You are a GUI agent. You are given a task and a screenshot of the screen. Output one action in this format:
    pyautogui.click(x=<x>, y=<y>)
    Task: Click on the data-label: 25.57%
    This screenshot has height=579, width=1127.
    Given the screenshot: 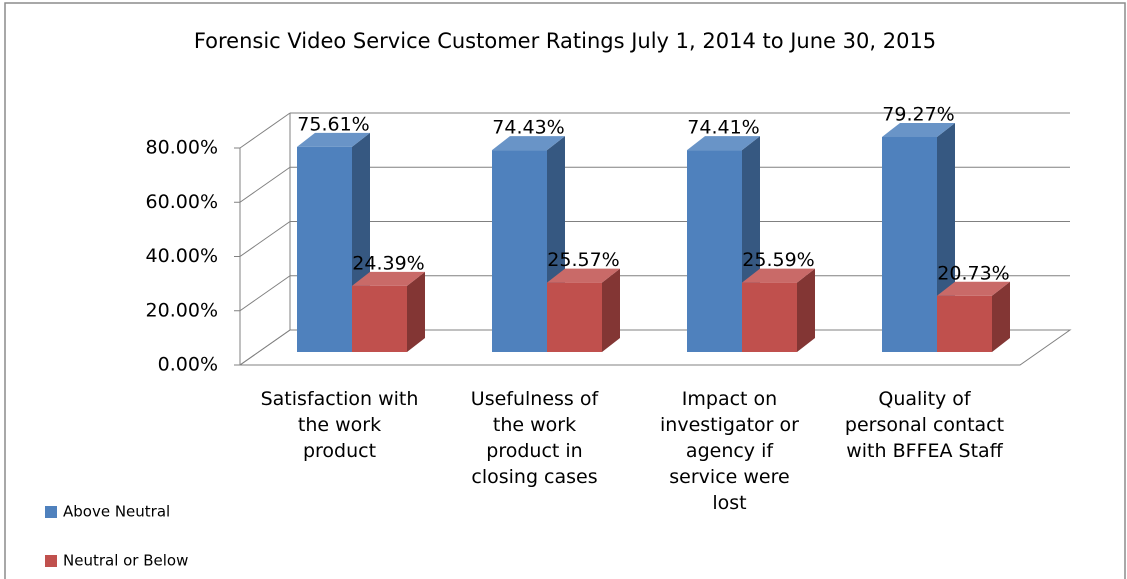 What is the action you would take?
    pyautogui.click(x=583, y=260)
    